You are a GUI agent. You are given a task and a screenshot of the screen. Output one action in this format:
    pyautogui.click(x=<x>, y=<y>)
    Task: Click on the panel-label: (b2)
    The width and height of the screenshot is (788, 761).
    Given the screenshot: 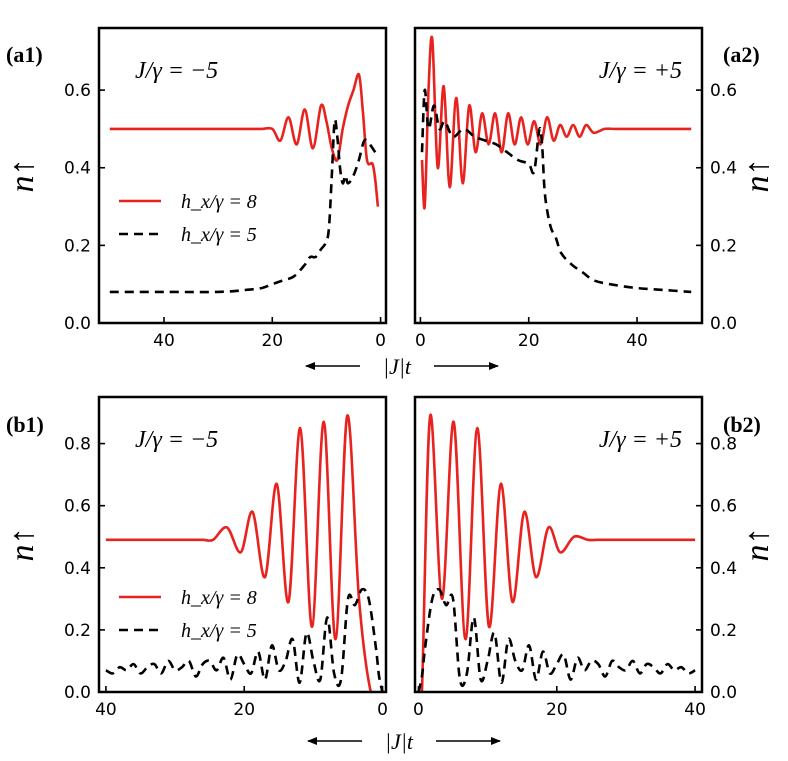 What is the action you would take?
    pyautogui.click(x=742, y=424)
    